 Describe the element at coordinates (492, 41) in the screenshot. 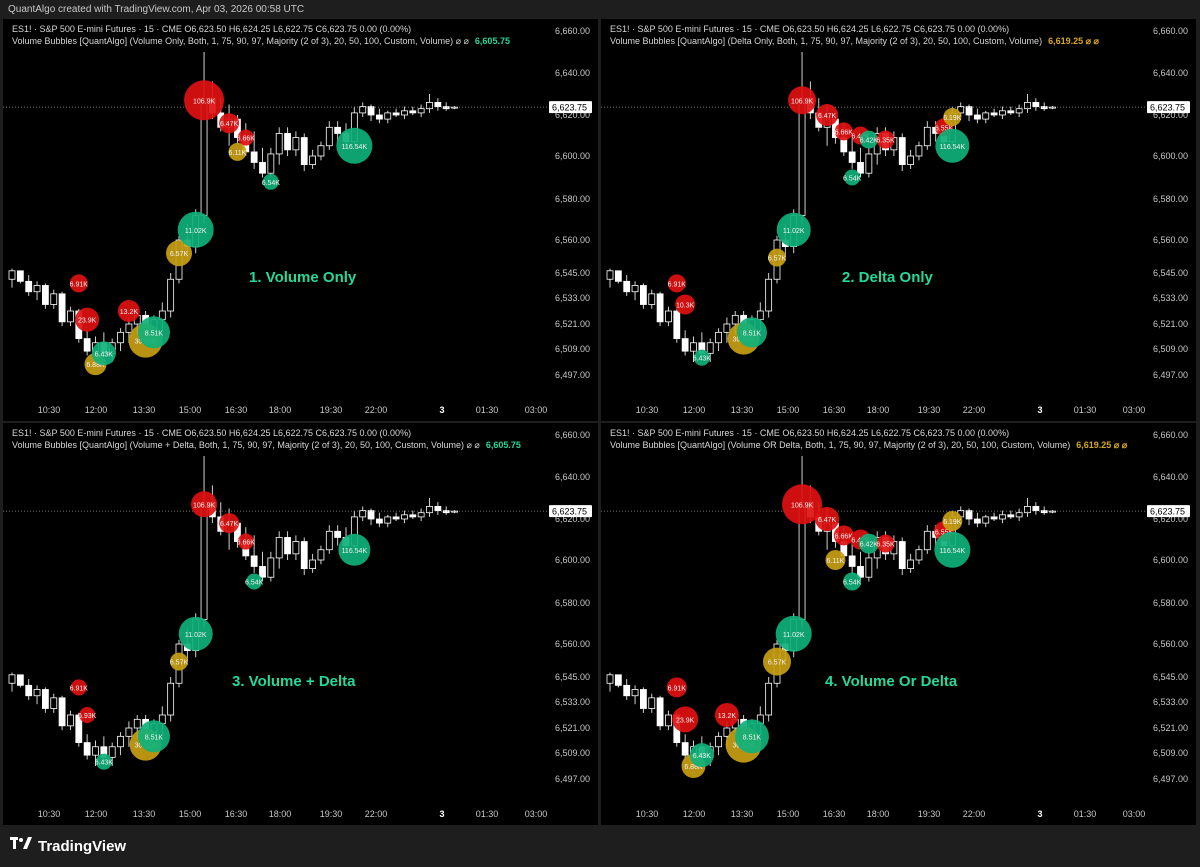

I see `indicator-value: 6,605.75` at that location.